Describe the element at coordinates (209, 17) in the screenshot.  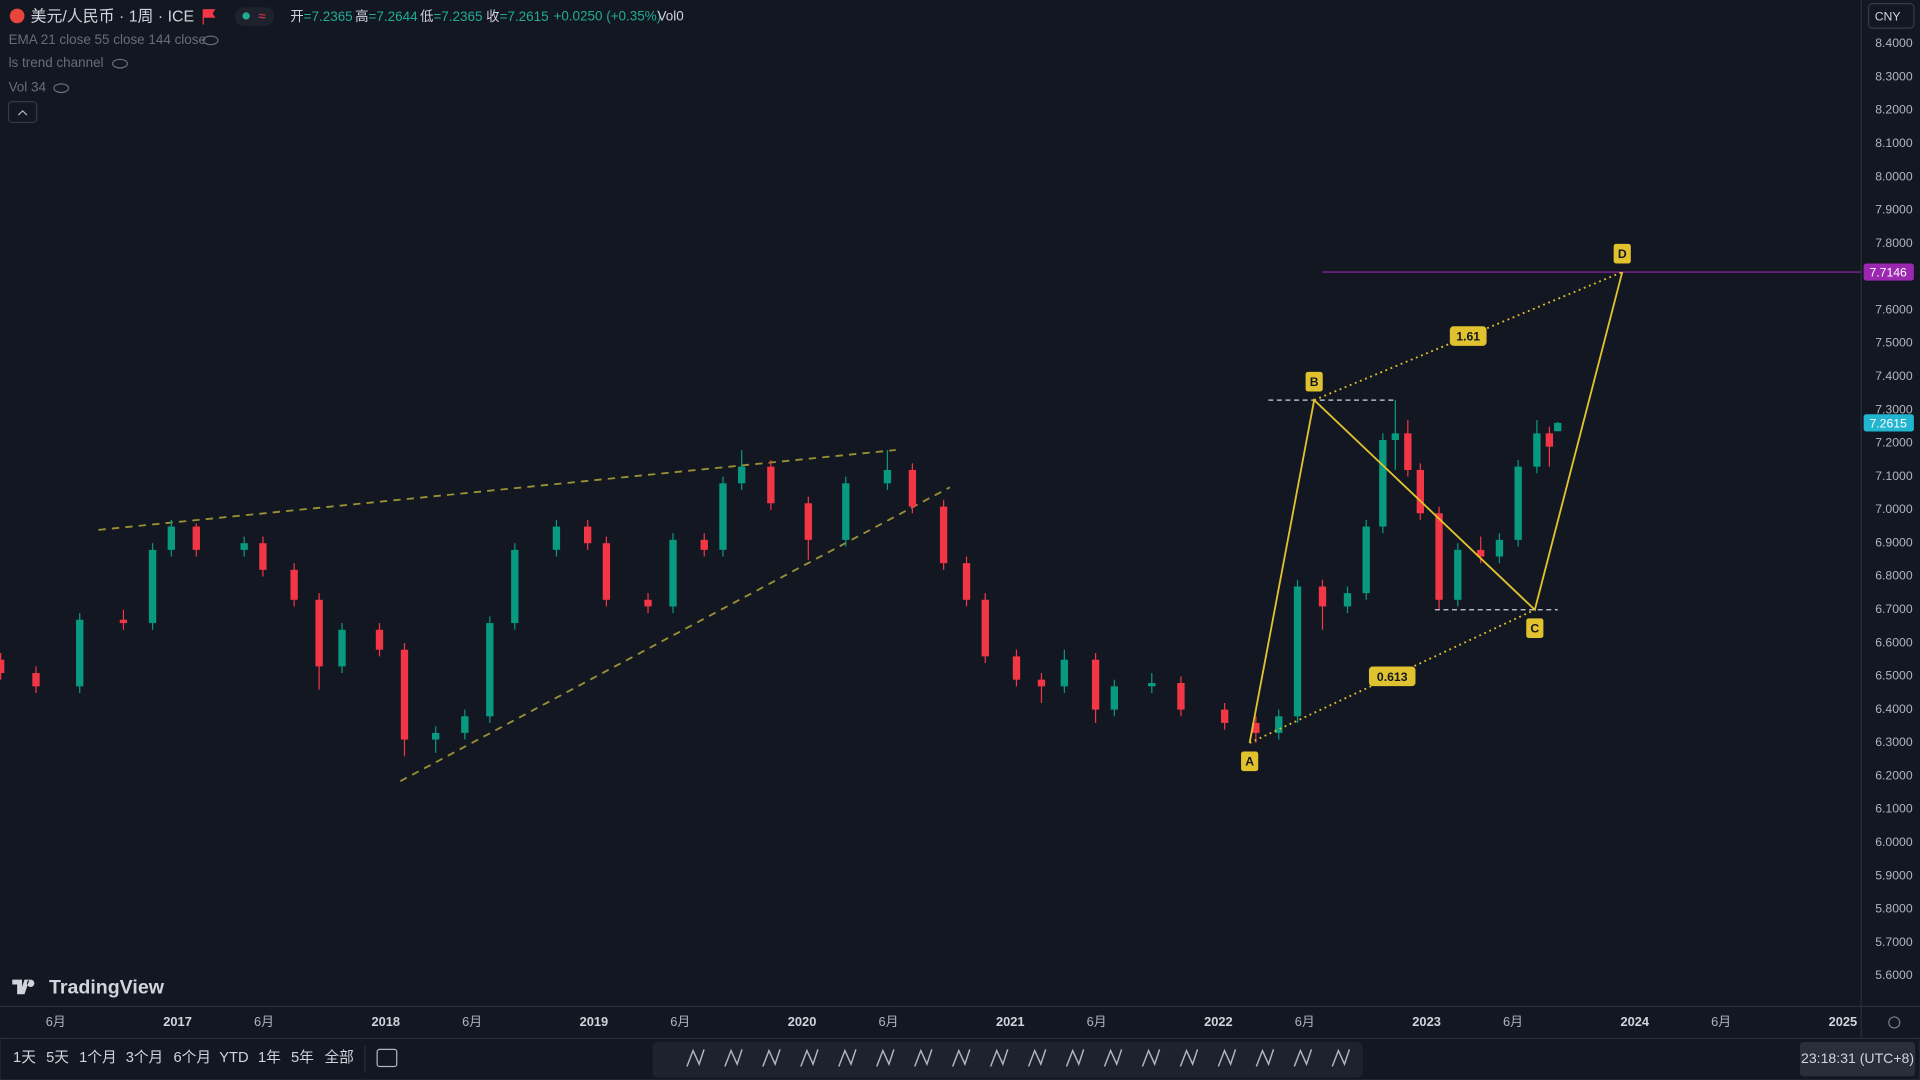
I see `flag-icon` at that location.